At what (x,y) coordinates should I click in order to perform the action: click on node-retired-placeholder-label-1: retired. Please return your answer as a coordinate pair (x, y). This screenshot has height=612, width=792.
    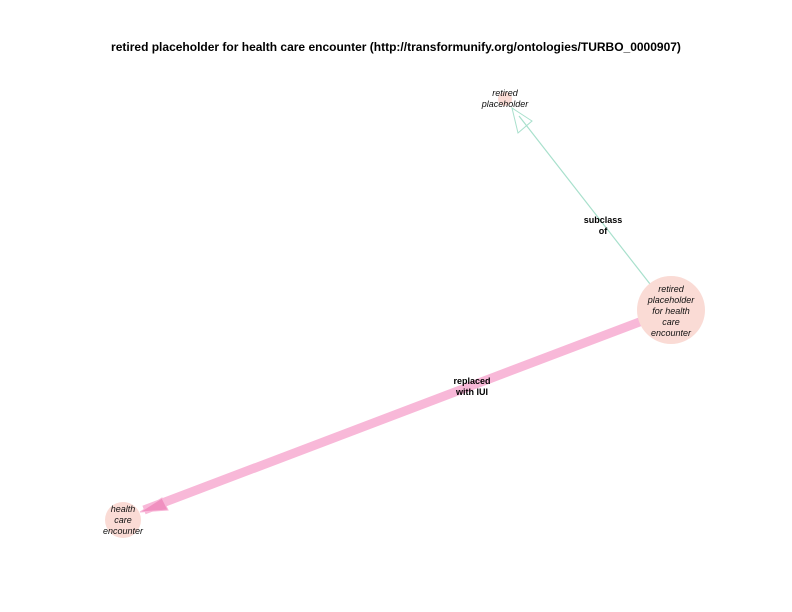
    Looking at the image, I should click on (505, 93).